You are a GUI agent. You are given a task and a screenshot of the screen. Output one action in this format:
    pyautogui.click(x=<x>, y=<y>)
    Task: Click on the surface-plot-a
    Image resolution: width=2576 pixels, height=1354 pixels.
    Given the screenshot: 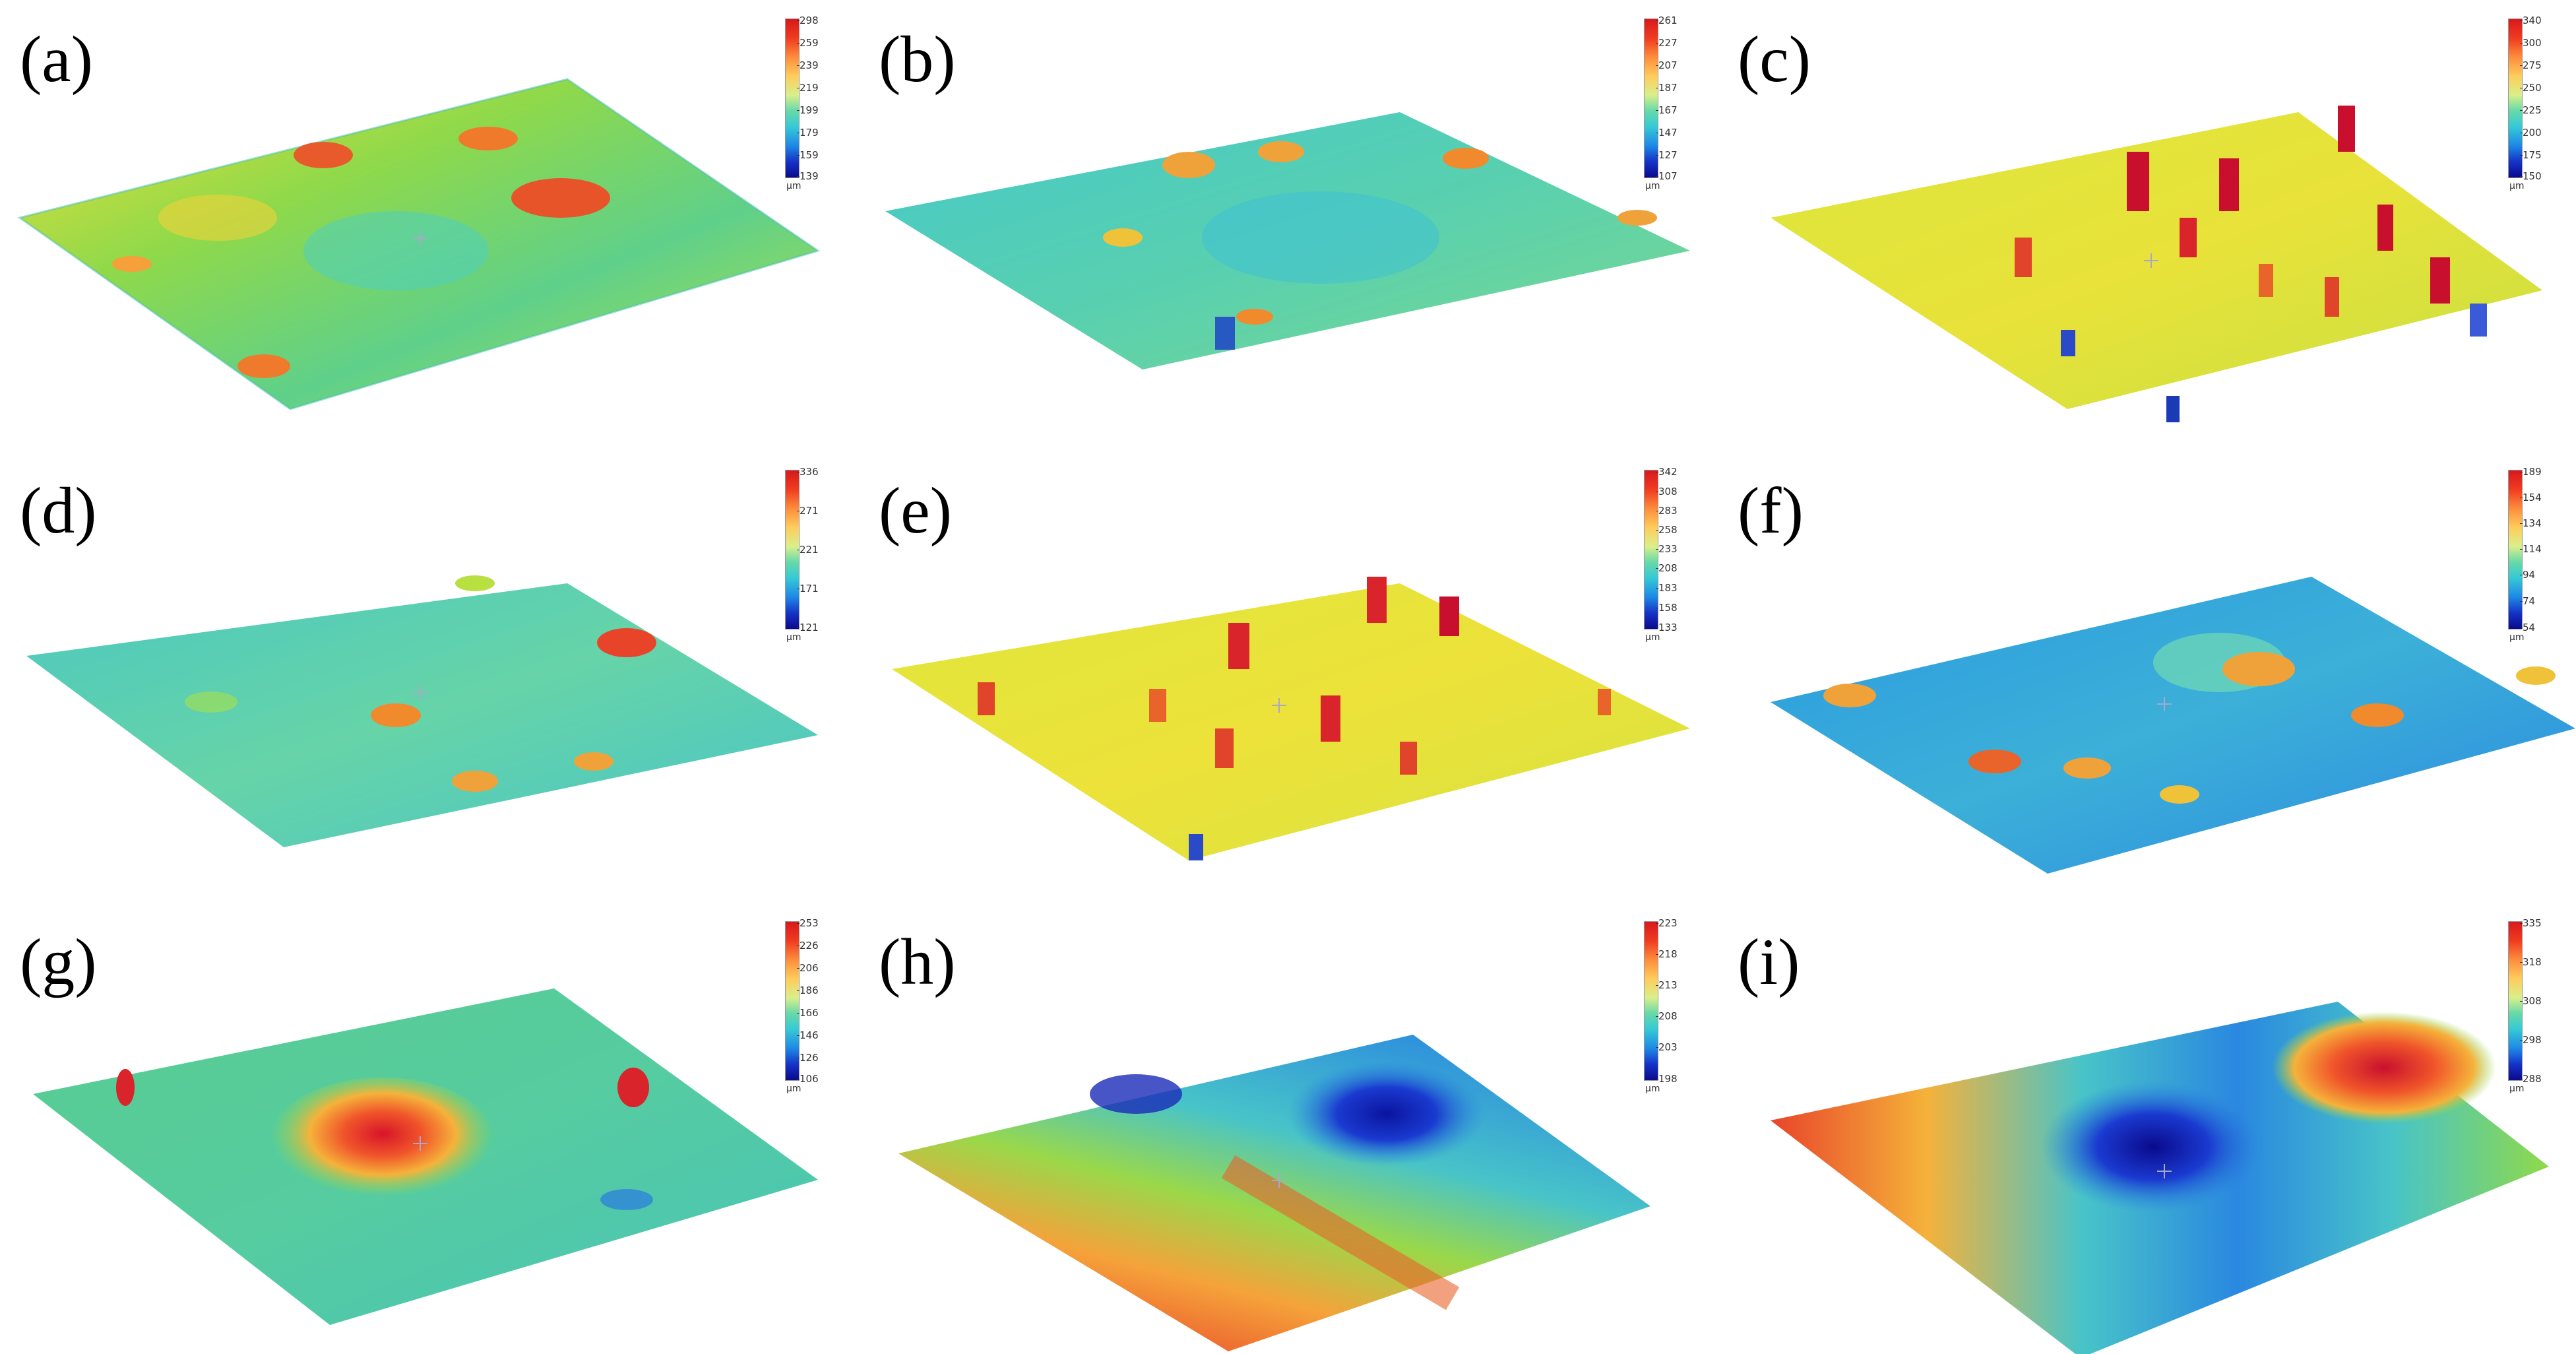 What is the action you would take?
    pyautogui.click(x=419, y=244)
    